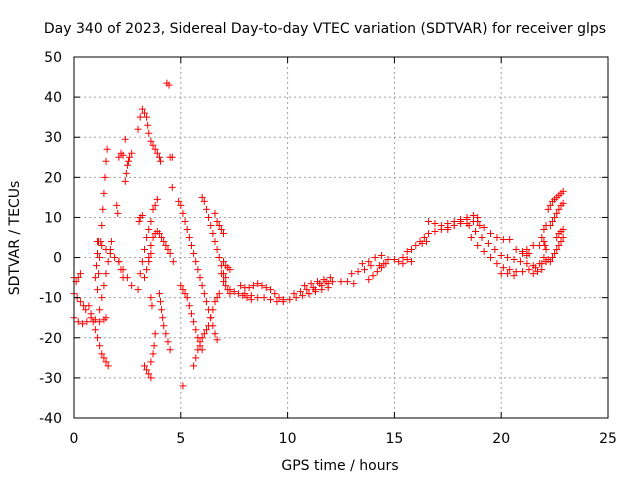  I want to click on y-tick-label: -40, so click(50, 419).